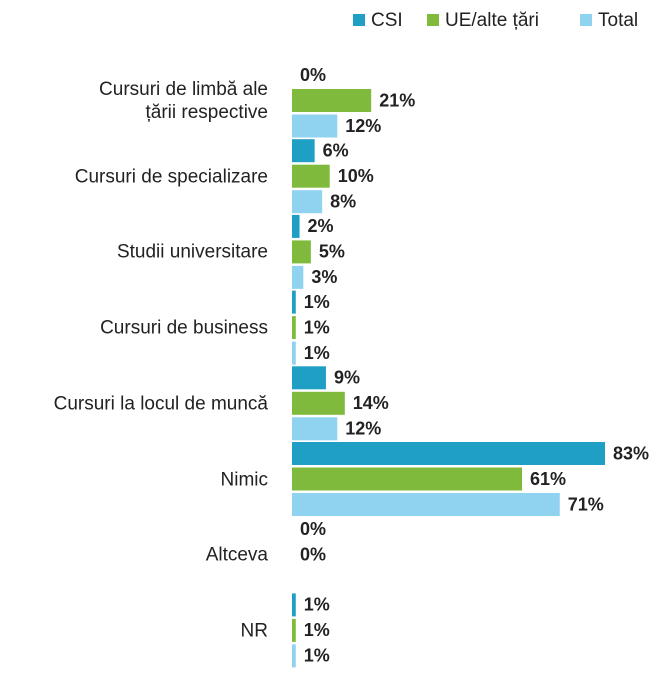 The width and height of the screenshot is (661, 678). I want to click on category-label: Cursuri de specializare, so click(171, 177).